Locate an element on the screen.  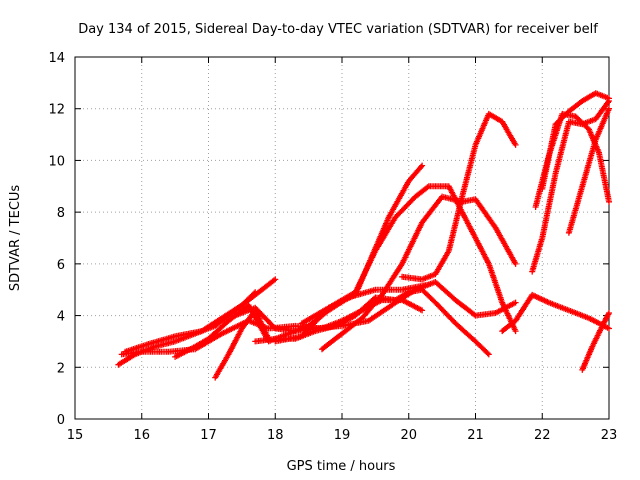
series-arc-o is located at coordinates (575, 141).